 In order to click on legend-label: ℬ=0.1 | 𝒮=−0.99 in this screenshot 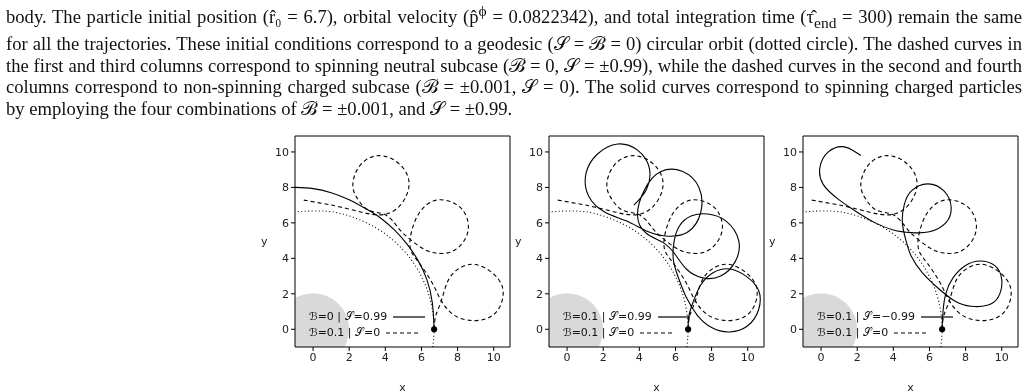, I will do `click(866, 317)`.